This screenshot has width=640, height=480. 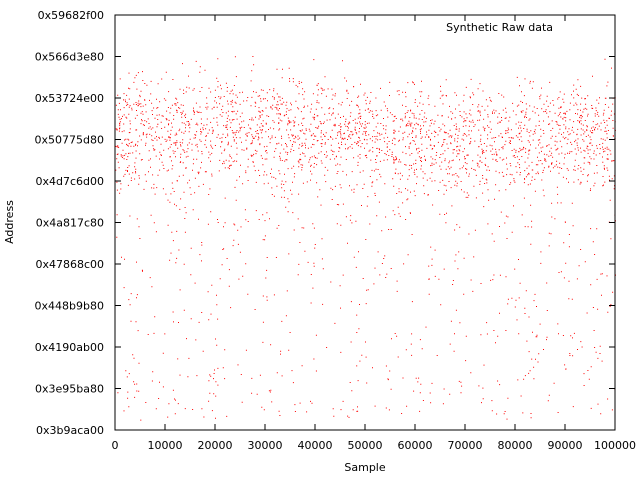 I want to click on y-tick-label: 0x59682f00, so click(x=71, y=15).